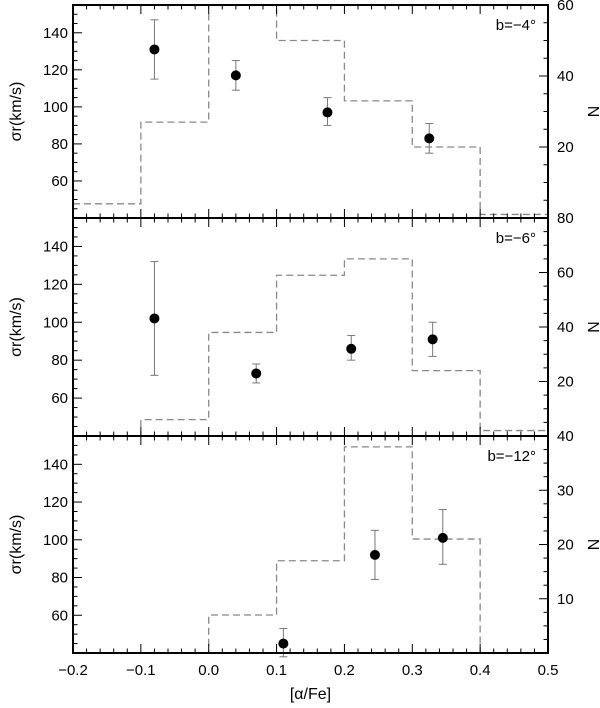 Image resolution: width=600 pixels, height=708 pixels. Describe the element at coordinates (276, 670) in the screenshot. I see `x-tick-label: 0.1` at that location.